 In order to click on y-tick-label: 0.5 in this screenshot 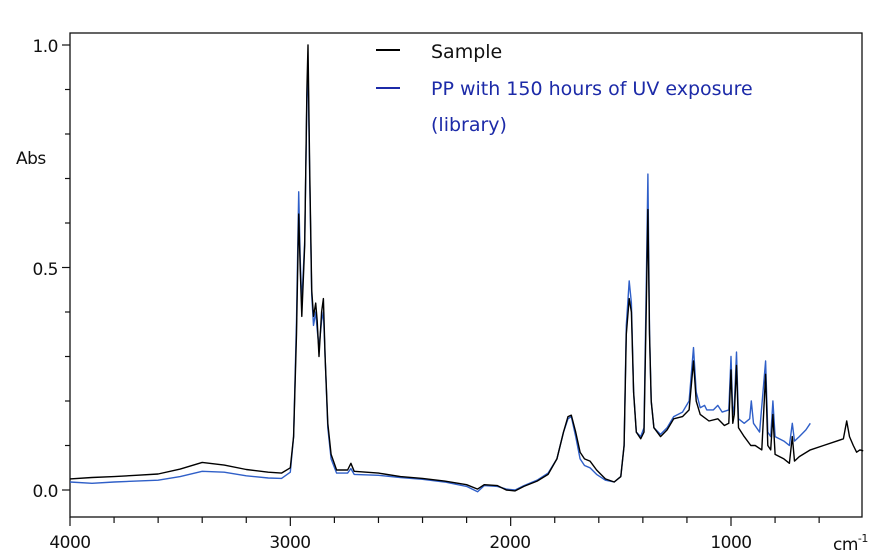, I will do `click(45, 270)`.